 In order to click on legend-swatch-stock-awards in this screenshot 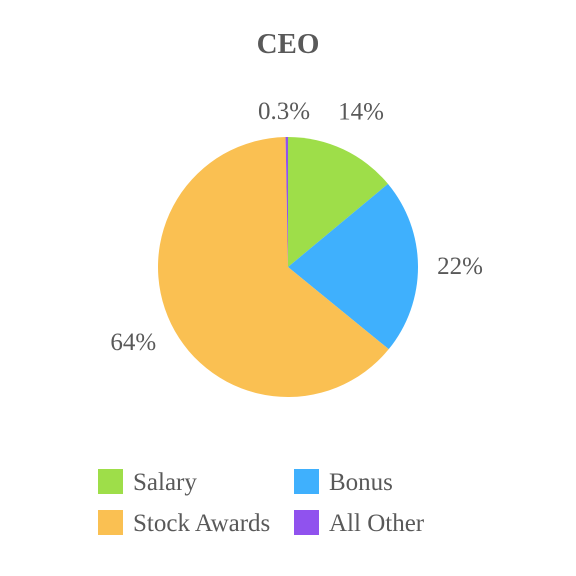, I will do `click(110, 522)`.